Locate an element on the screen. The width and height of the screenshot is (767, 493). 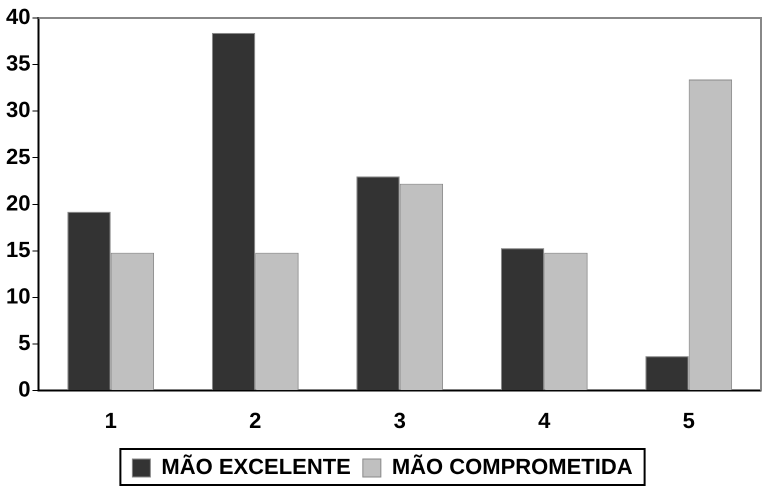
y-tick-label: 15 is located at coordinates (18, 249).